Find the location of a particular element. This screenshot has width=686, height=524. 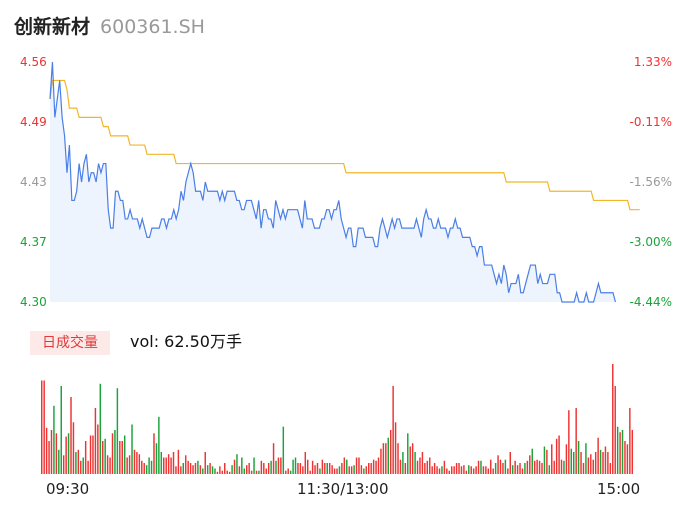

volume-label: vol: 62.50万手 is located at coordinates (186, 341).